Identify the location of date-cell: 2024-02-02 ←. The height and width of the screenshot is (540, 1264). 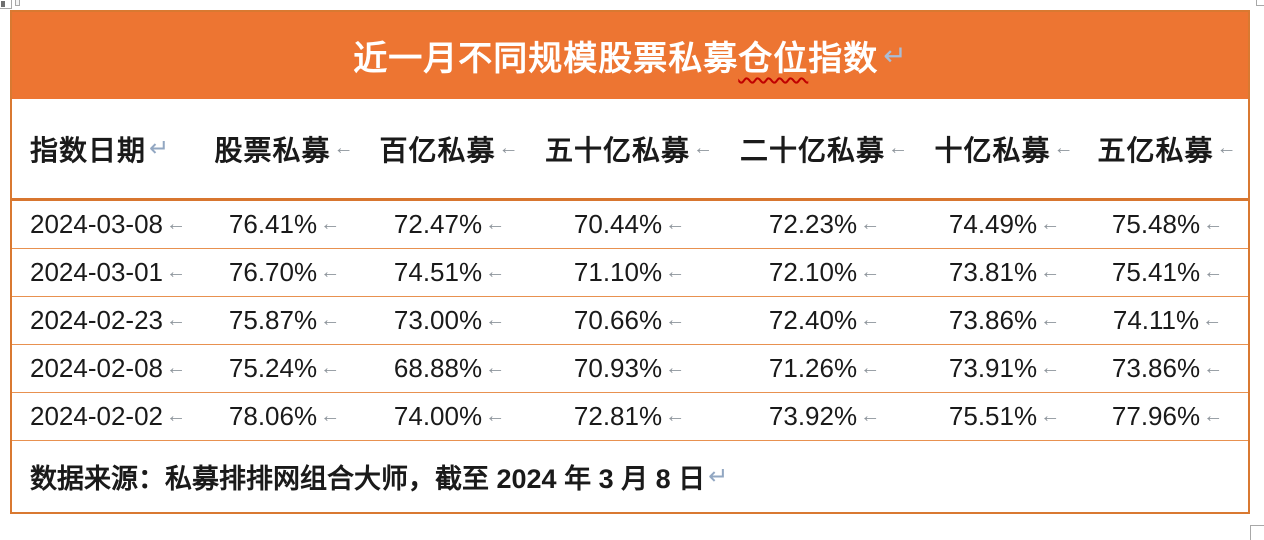
(108, 416).